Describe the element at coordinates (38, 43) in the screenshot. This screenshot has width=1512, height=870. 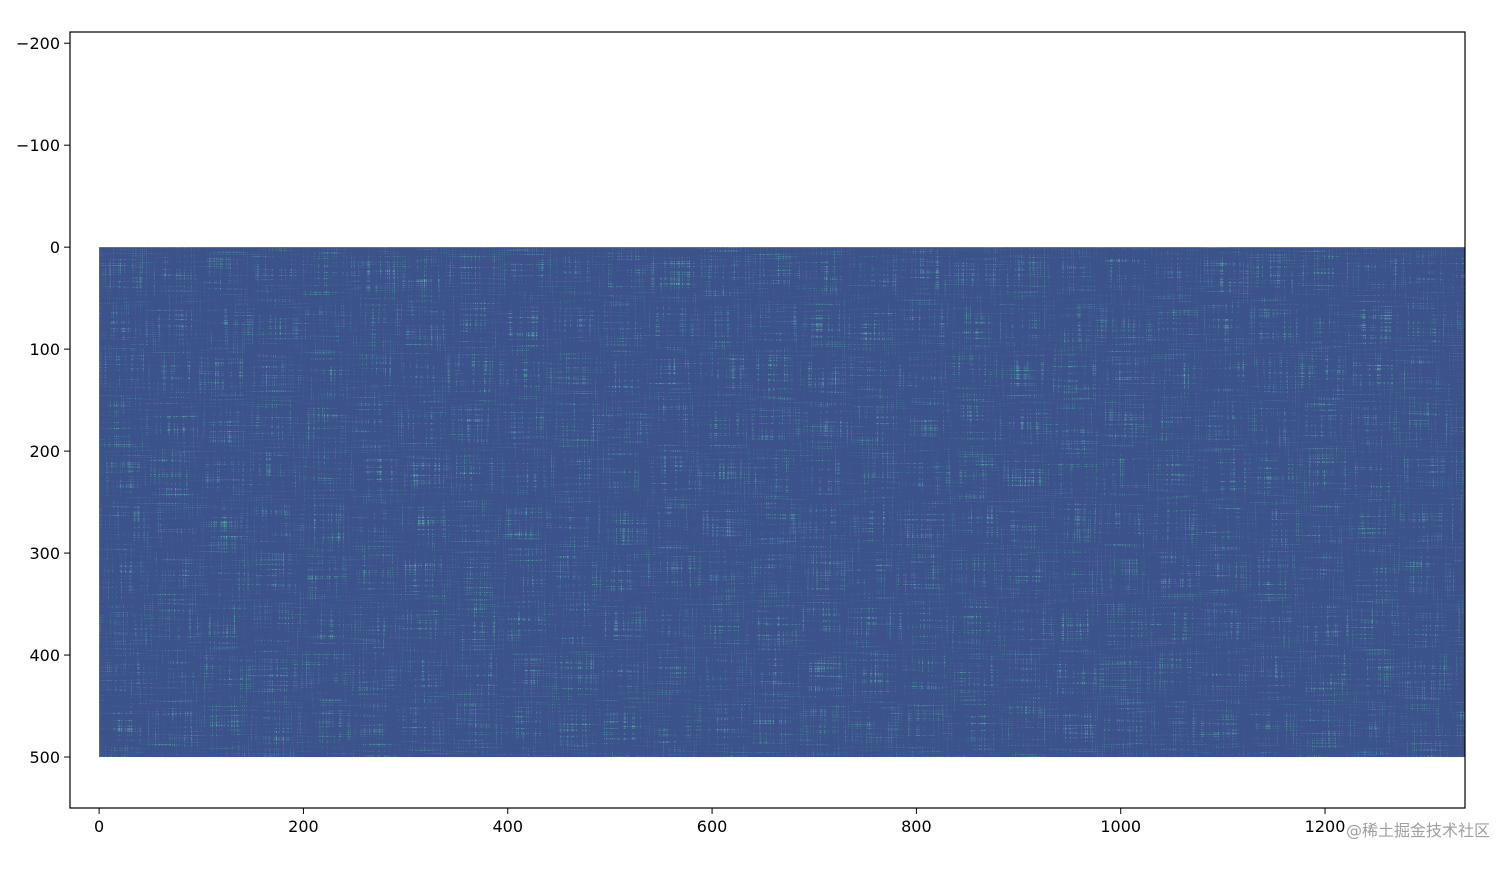
I see `y-tick-label: −200` at that location.